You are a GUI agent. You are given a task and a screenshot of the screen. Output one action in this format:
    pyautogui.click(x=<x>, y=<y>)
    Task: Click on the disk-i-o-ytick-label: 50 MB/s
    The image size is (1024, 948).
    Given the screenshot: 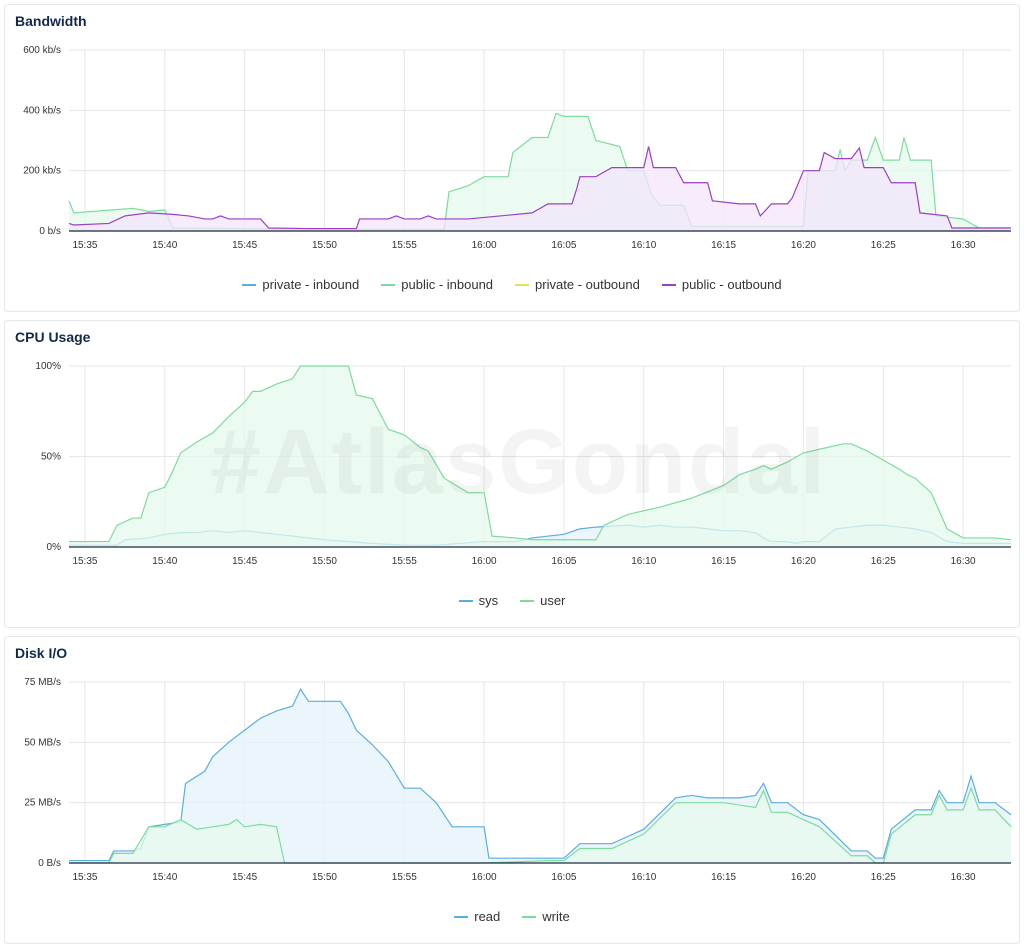 What is the action you would take?
    pyautogui.click(x=42, y=742)
    